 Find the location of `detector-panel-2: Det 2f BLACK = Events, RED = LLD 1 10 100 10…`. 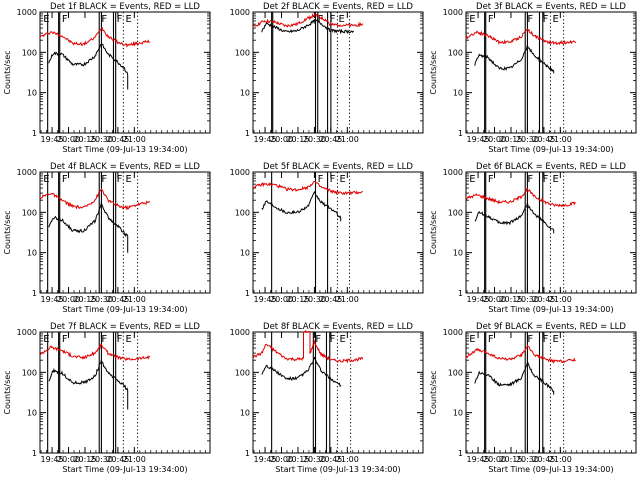

detector-panel-2: Det 2f BLACK = Events, RED = LLD 1 10 100 10… is located at coordinates (327, 73).